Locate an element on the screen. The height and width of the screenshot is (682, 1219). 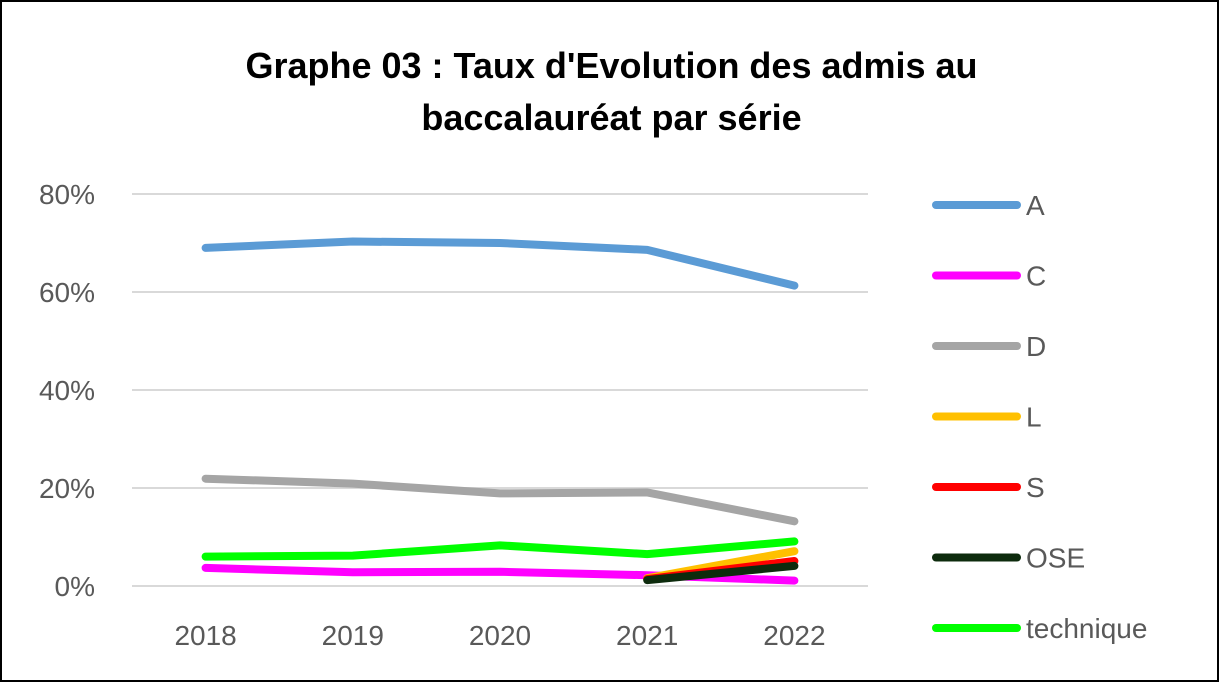
series-line-a is located at coordinates (500, 263).